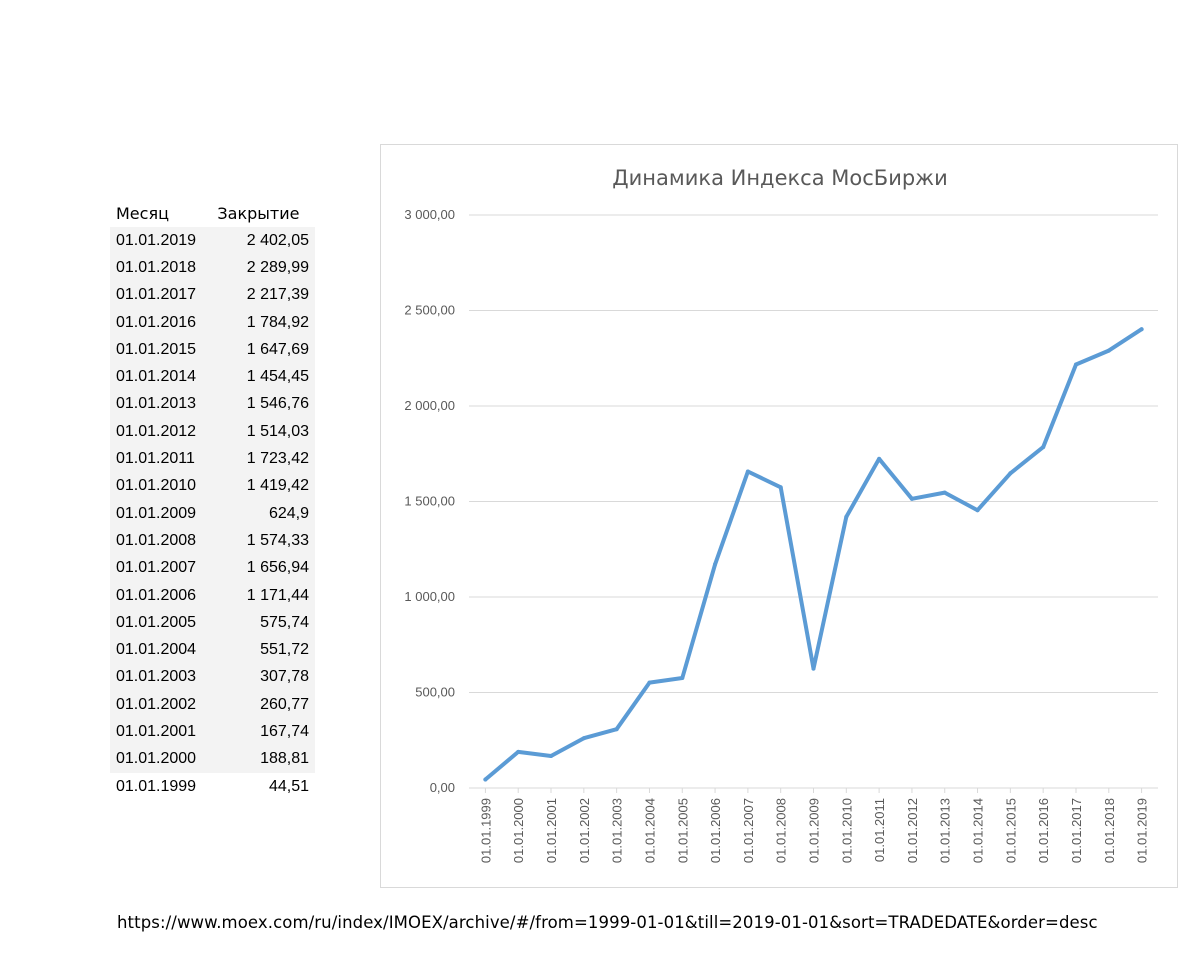 The height and width of the screenshot is (960, 1200). Describe the element at coordinates (161, 404) in the screenshot. I see `row-date: 01.01.2013` at that location.